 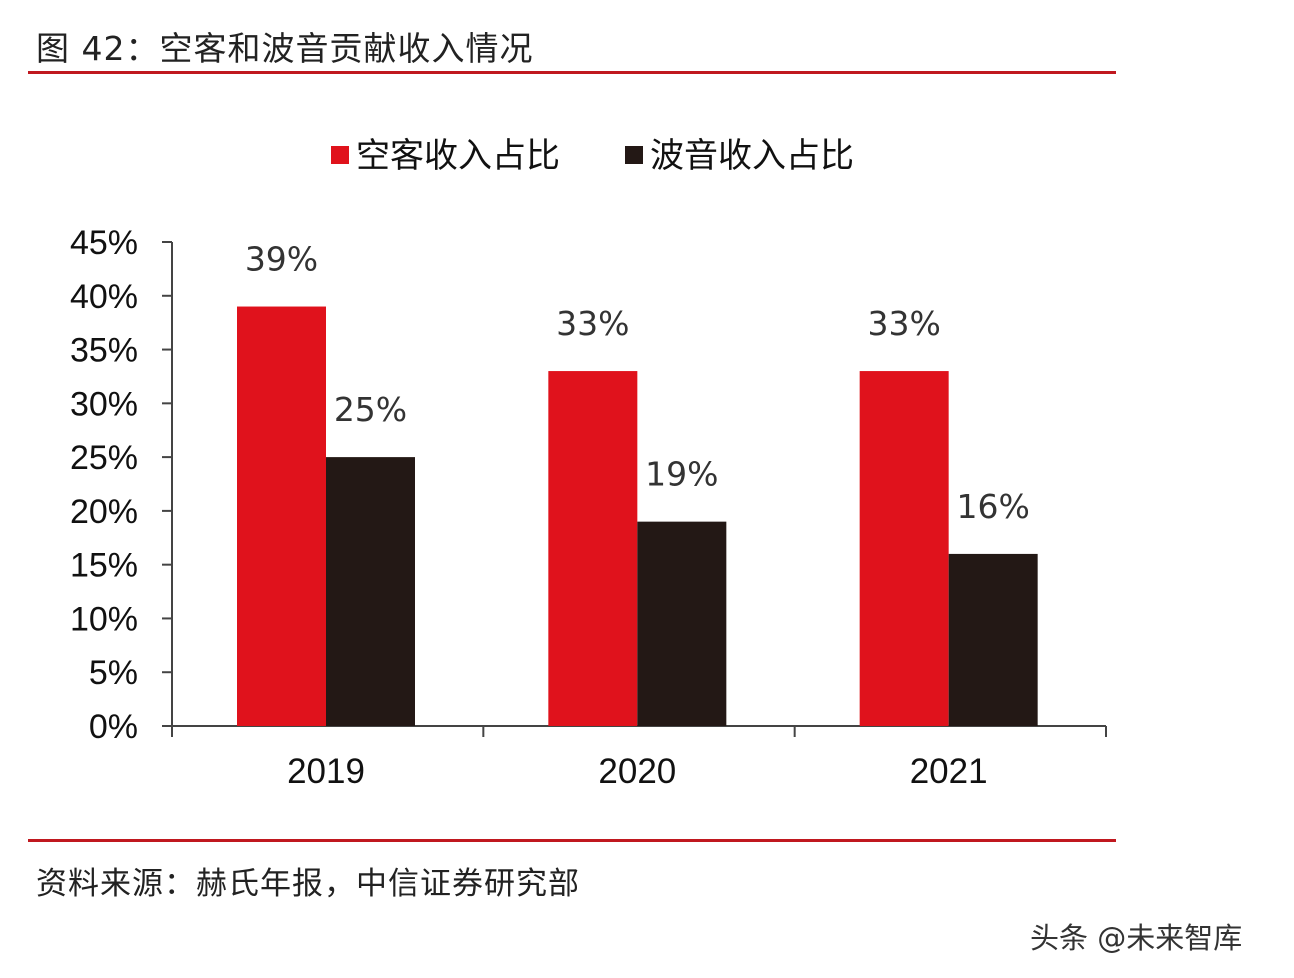 What do you see at coordinates (370, 409) in the screenshot?
I see `data-label: 25%` at bounding box center [370, 409].